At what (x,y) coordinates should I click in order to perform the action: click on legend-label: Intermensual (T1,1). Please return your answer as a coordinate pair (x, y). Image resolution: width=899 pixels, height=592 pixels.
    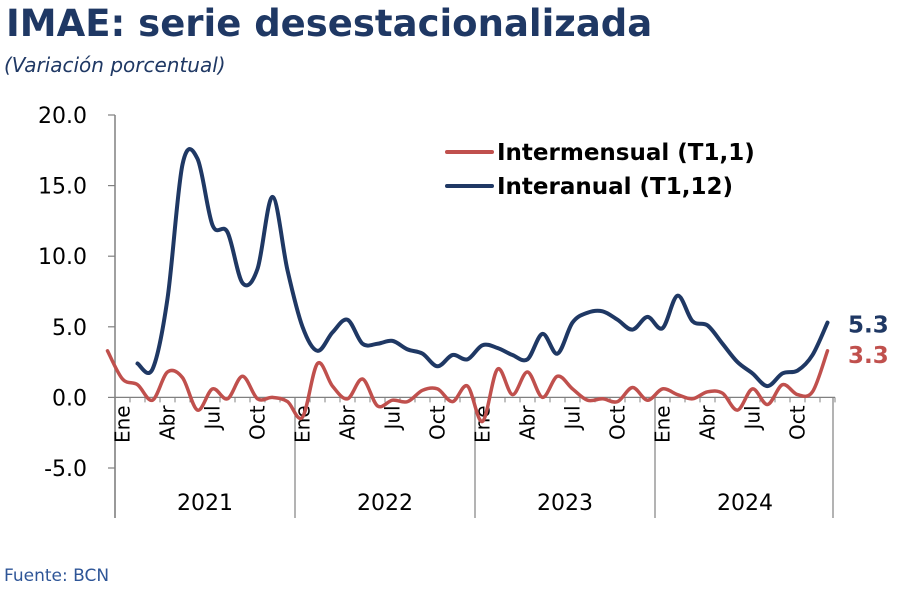
    Looking at the image, I should click on (626, 153).